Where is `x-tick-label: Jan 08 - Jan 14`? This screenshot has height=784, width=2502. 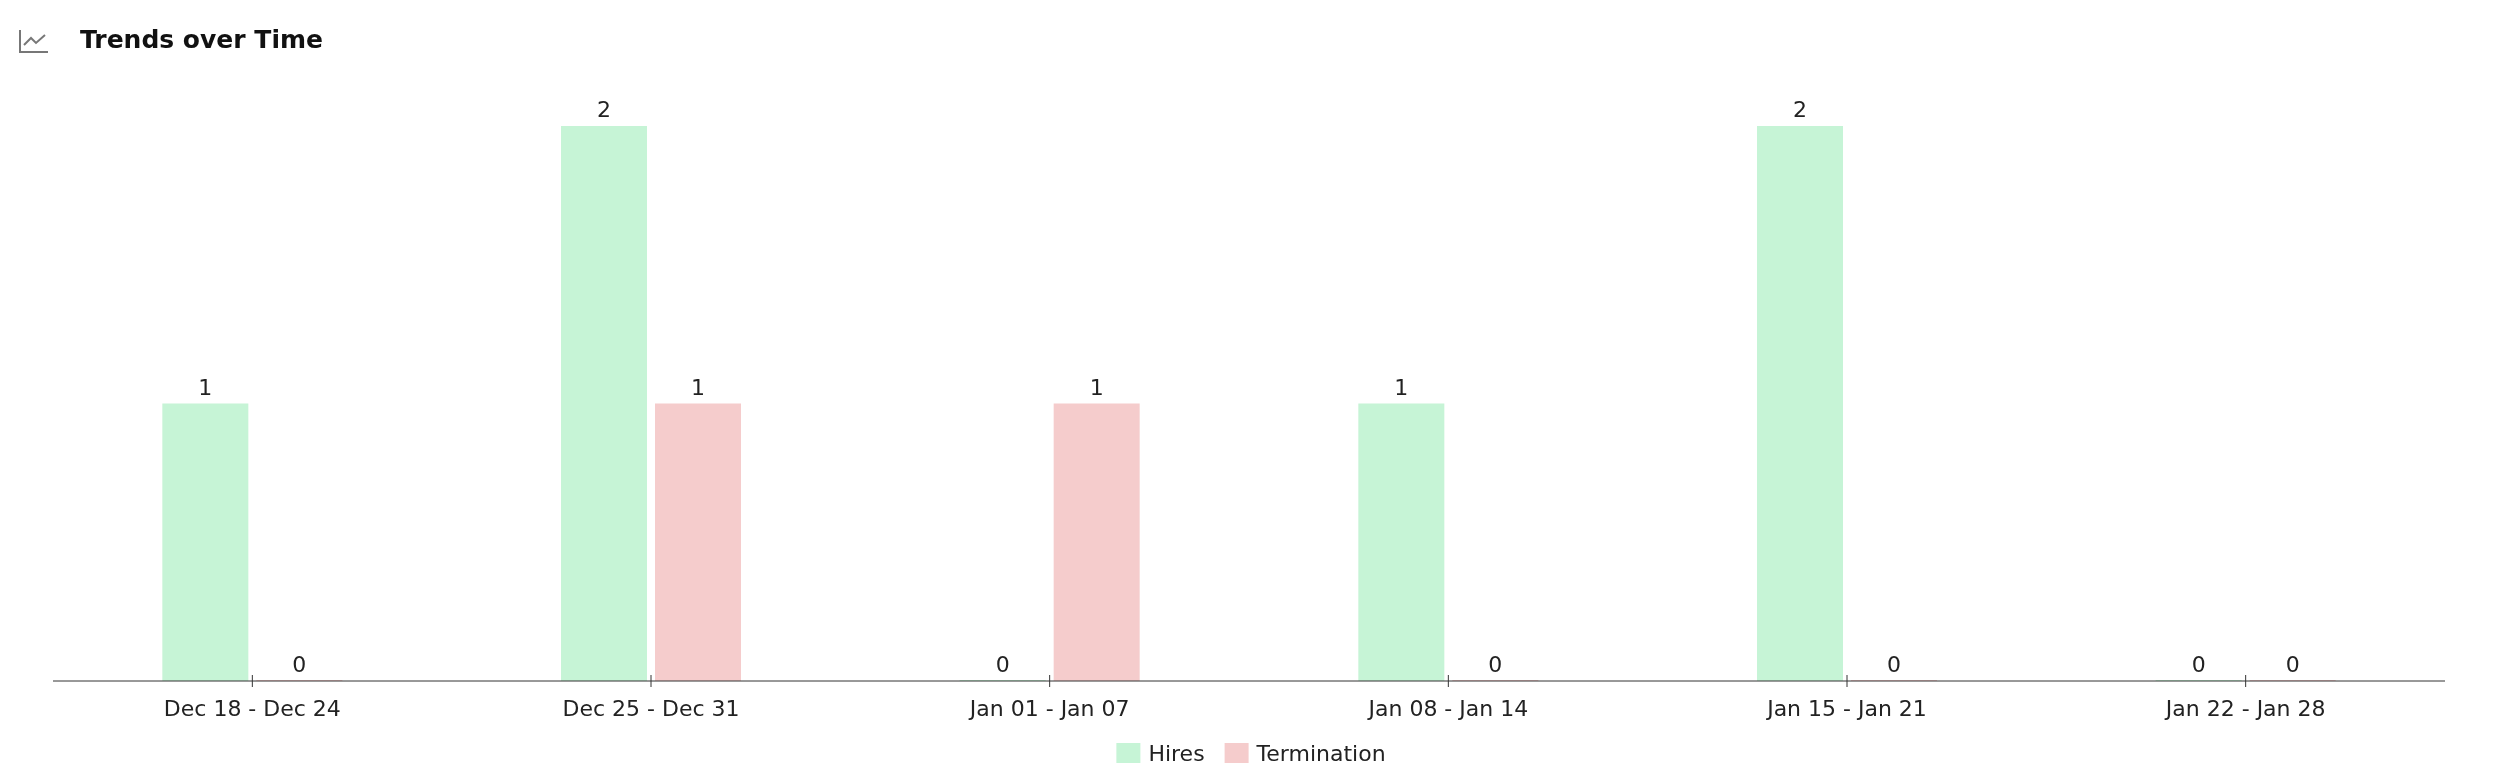
x-tick-label: Jan 08 - Jan 14 is located at coordinates (1447, 708).